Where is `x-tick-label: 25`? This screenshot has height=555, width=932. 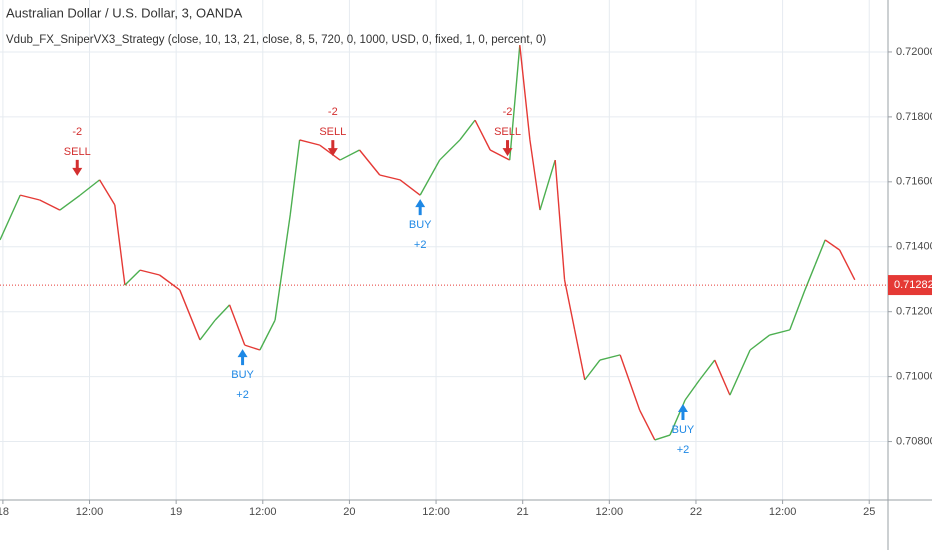
x-tick-label: 25 is located at coordinates (869, 512).